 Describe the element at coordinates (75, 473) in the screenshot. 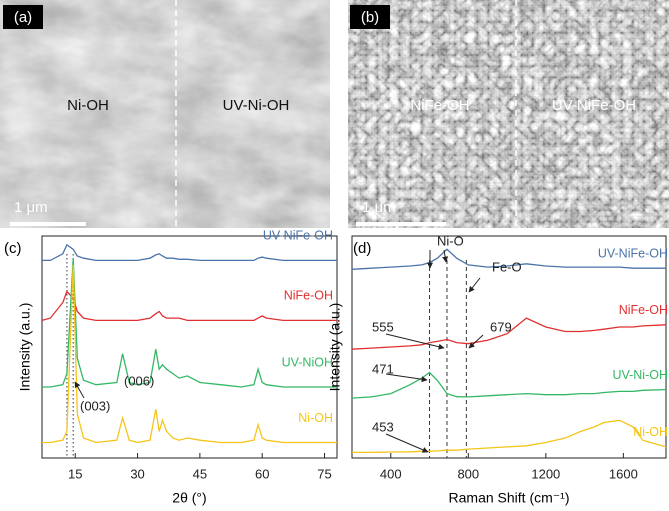

I see `x-tick-label: 15` at that location.